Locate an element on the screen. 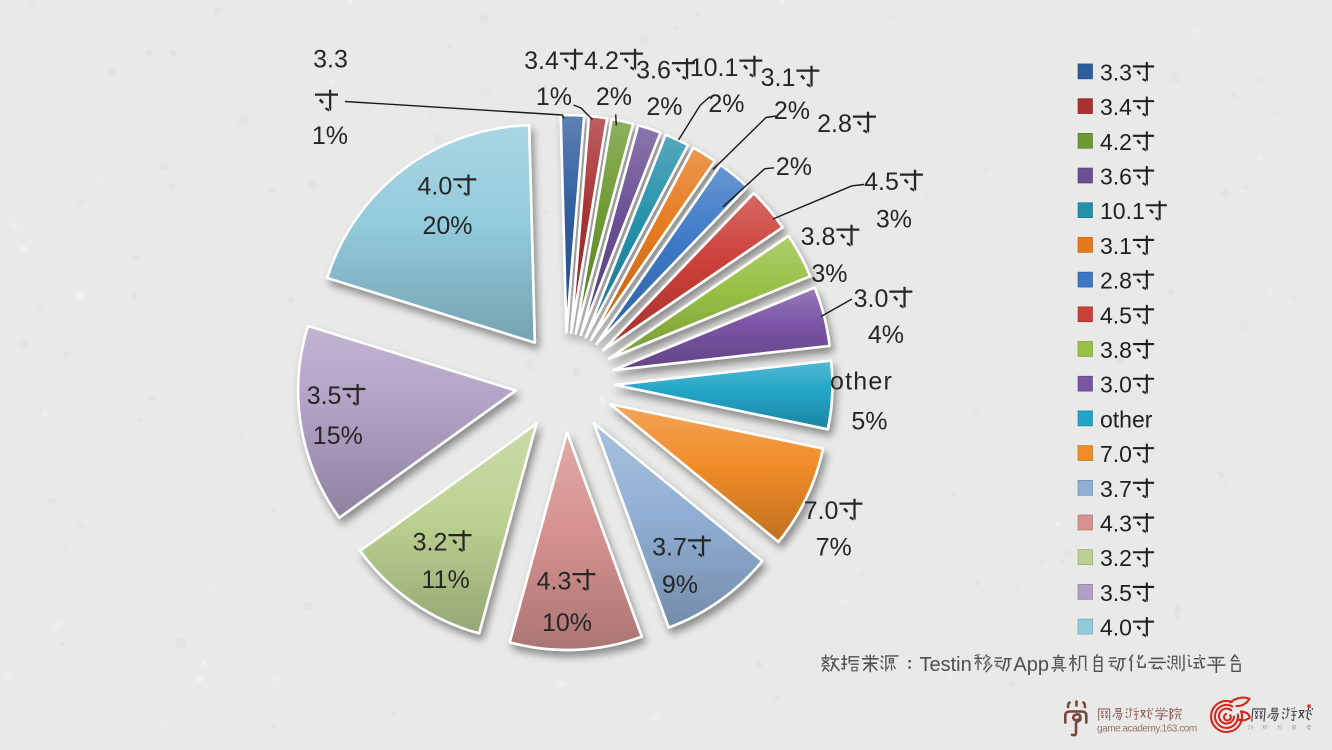  svg-text: game.academy.163.com is located at coordinates (1147, 729).